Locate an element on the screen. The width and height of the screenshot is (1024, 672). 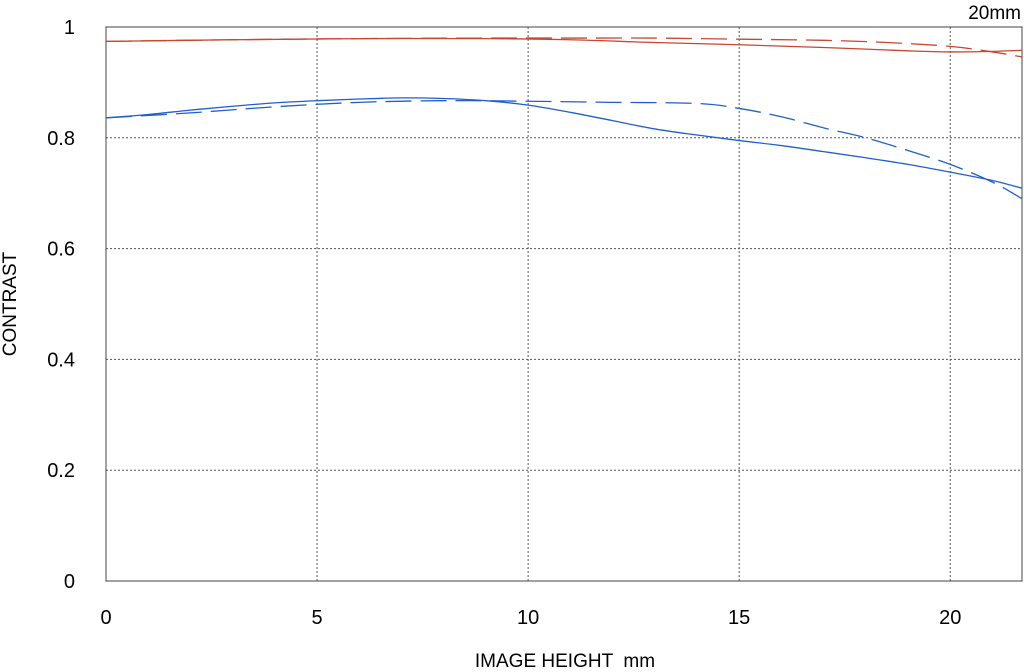
y-tick-label: 0.8 is located at coordinates (61, 139).